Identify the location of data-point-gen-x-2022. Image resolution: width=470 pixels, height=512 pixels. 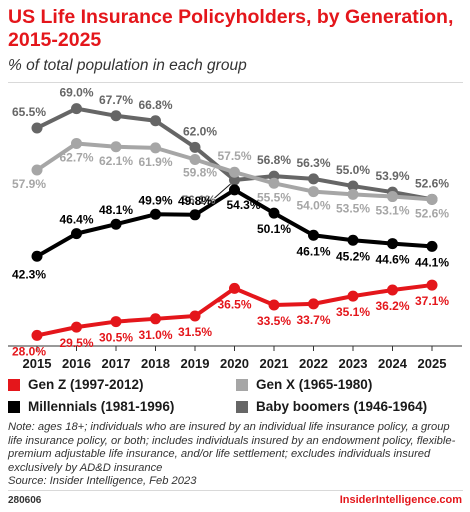
(313, 192).